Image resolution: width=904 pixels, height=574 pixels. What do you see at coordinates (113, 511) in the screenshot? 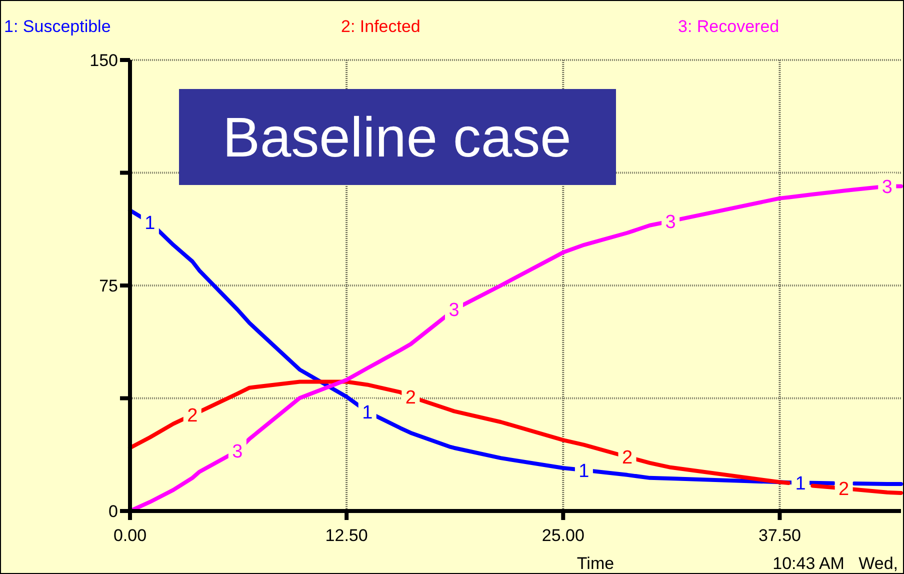
I see `y-tick-label: 0` at bounding box center [113, 511].